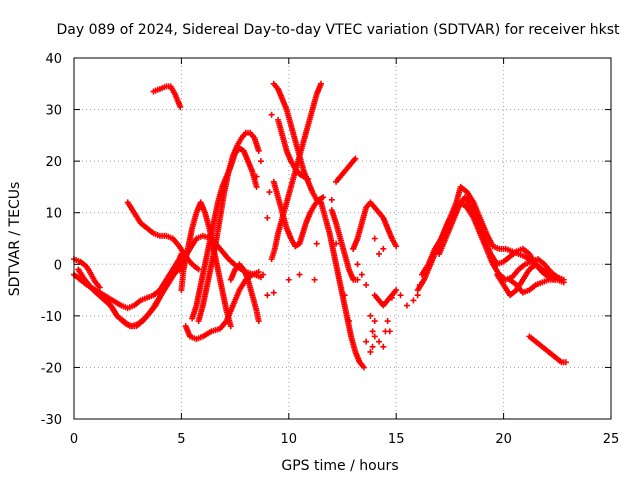 Image resolution: width=640 pixels, height=480 pixels. I want to click on x-tick-labels: 0 5 10 15 20 25, so click(344, 439).